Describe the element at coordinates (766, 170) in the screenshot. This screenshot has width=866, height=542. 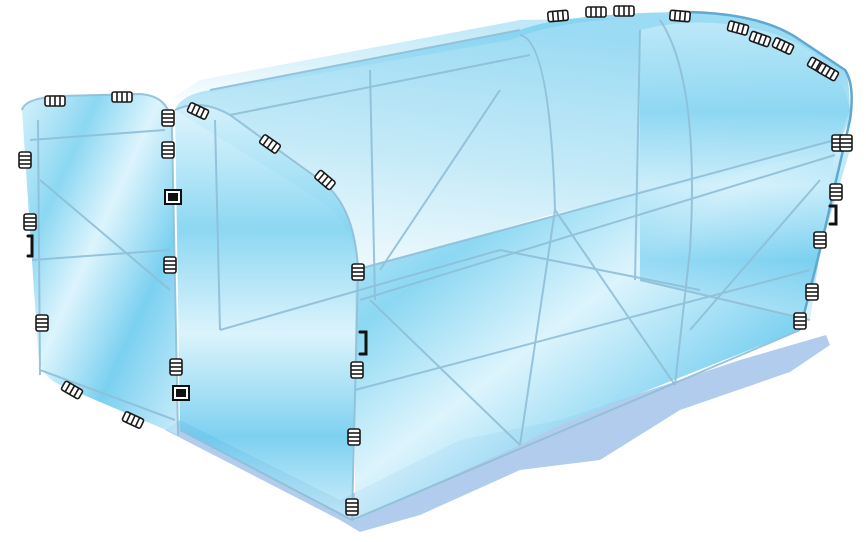
I see `frame-edges` at that location.